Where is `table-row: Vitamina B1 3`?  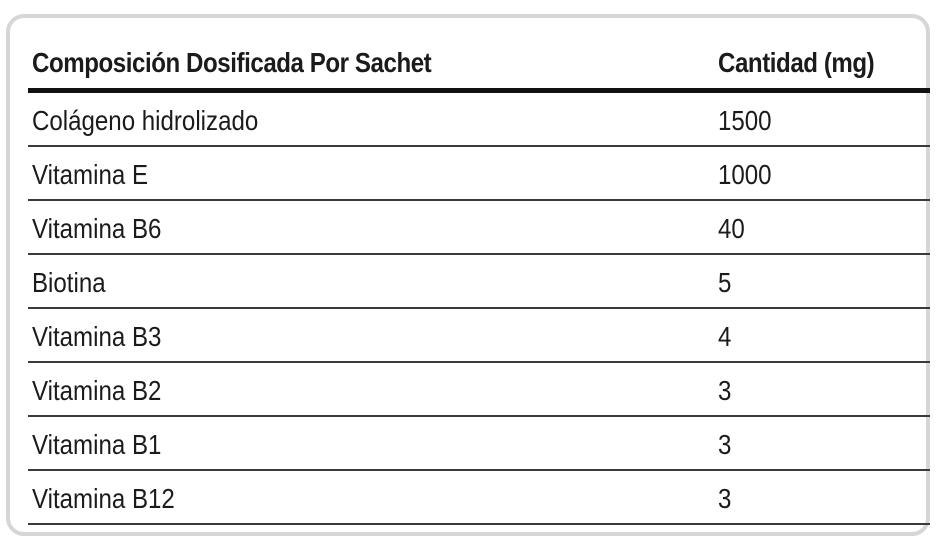
table-row: Vitamina B1 3 is located at coordinates (479, 444).